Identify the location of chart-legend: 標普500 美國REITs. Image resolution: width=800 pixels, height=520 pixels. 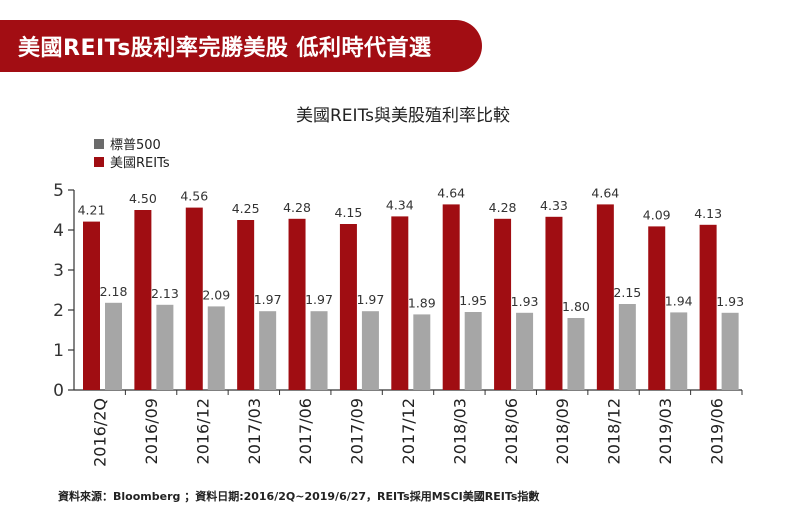
(132, 154).